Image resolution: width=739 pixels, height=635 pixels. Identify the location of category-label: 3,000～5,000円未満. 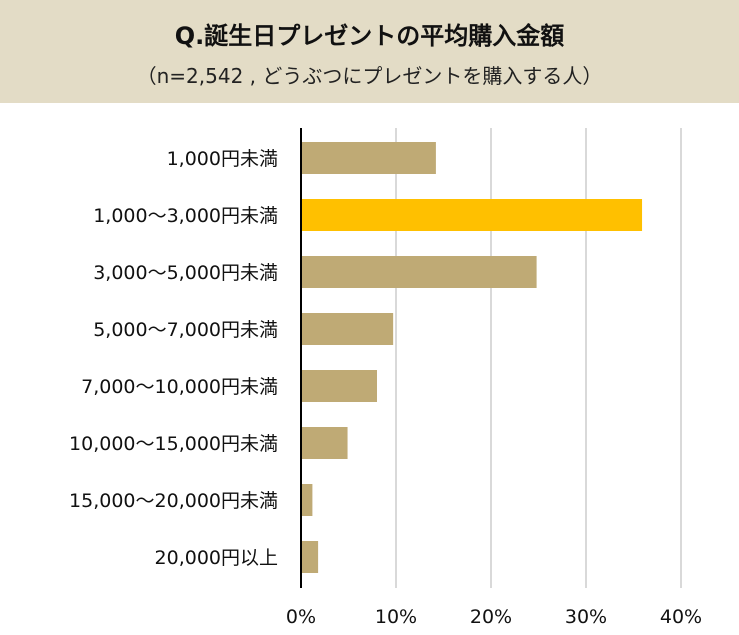
(185, 273).